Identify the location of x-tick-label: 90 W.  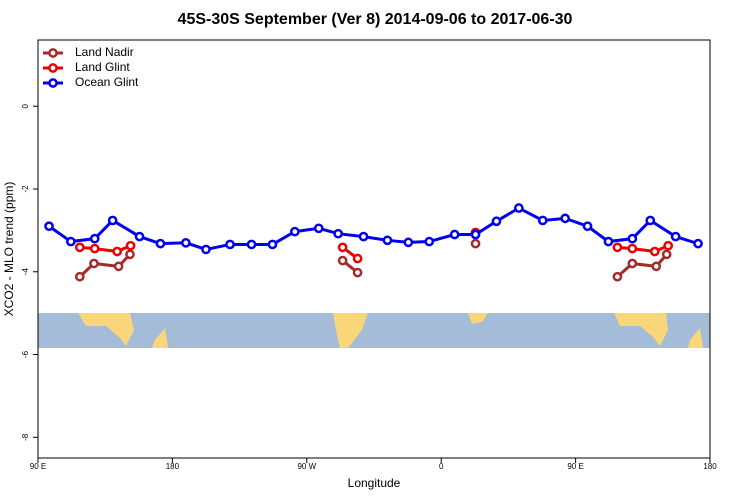
(306, 466).